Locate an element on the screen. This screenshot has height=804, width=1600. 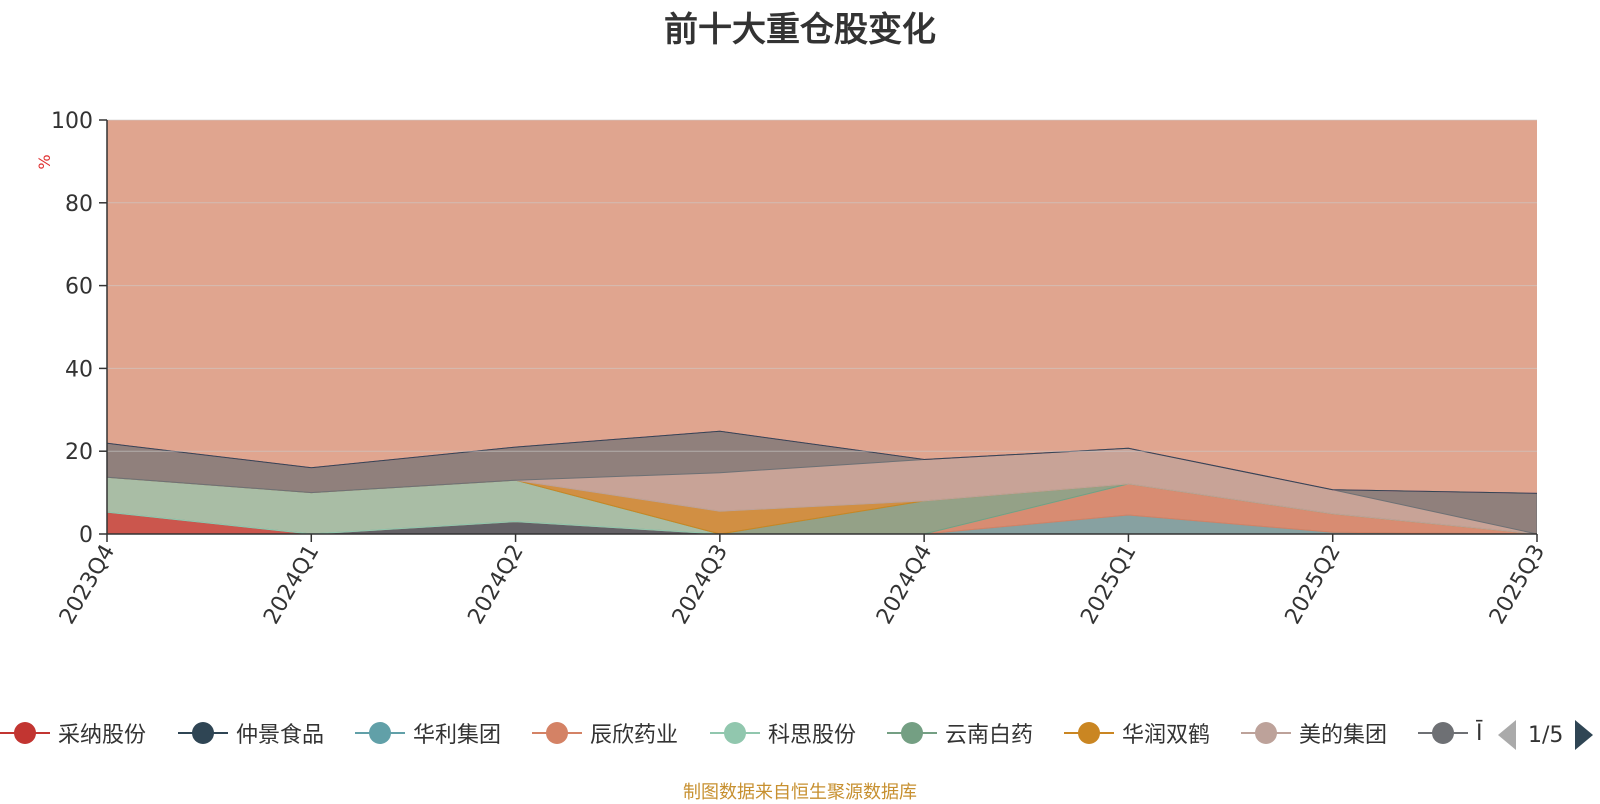
legend-item-8: 美的集团 is located at coordinates (1314, 733).